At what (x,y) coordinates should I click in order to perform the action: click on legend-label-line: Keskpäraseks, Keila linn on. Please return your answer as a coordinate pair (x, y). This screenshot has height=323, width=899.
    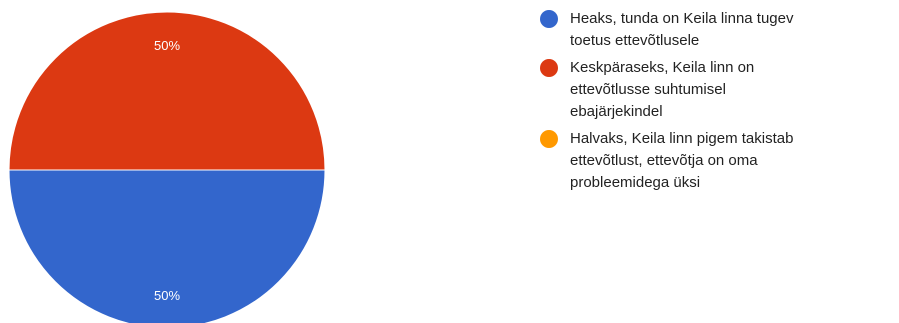
    Looking at the image, I should click on (662, 67).